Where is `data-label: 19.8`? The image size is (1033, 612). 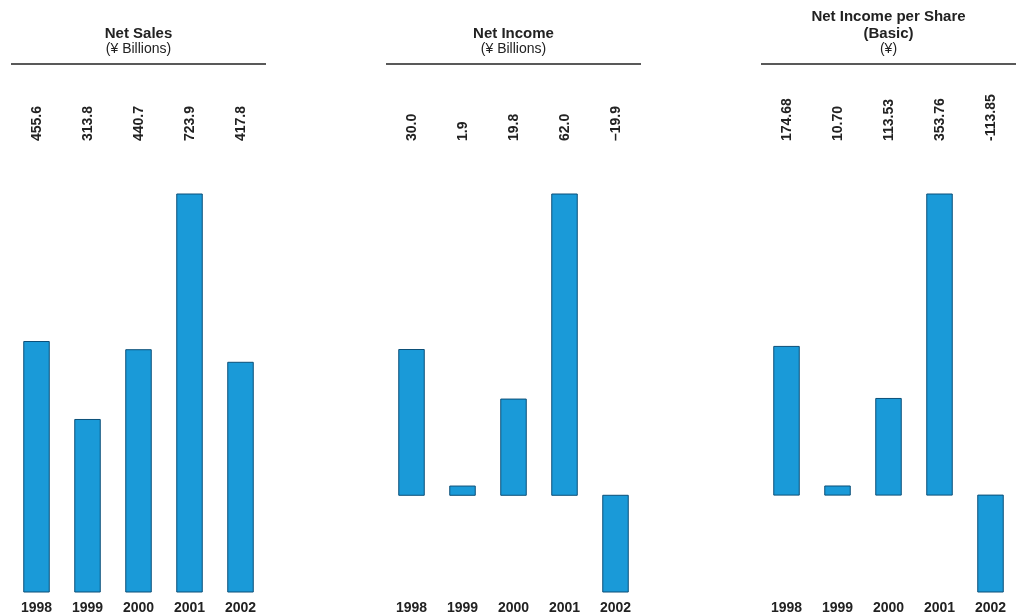
data-label: 19.8 is located at coordinates (512, 127).